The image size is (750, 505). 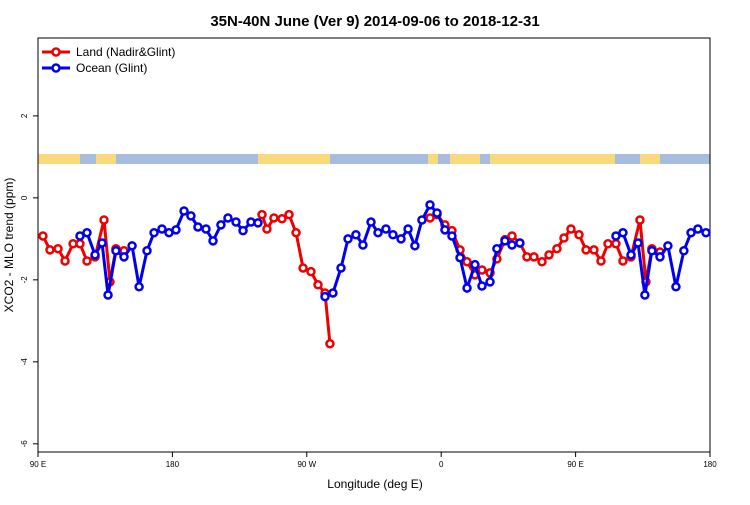 I want to click on x-tick-label: 90 W, so click(x=306, y=464).